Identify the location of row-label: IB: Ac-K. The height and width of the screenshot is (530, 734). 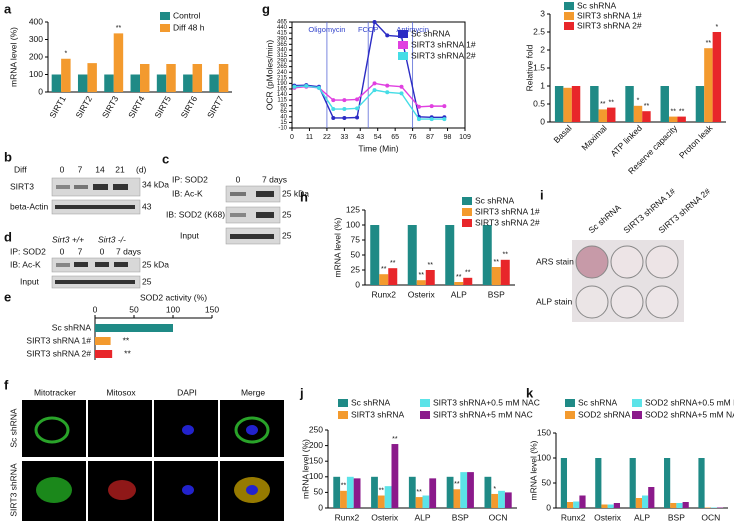
(25, 264).